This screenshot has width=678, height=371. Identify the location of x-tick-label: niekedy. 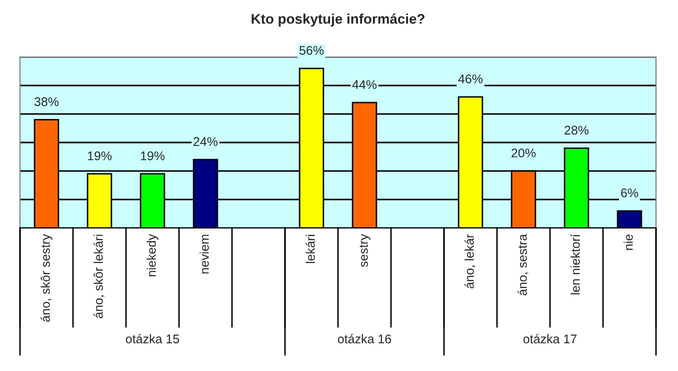
(152, 255).